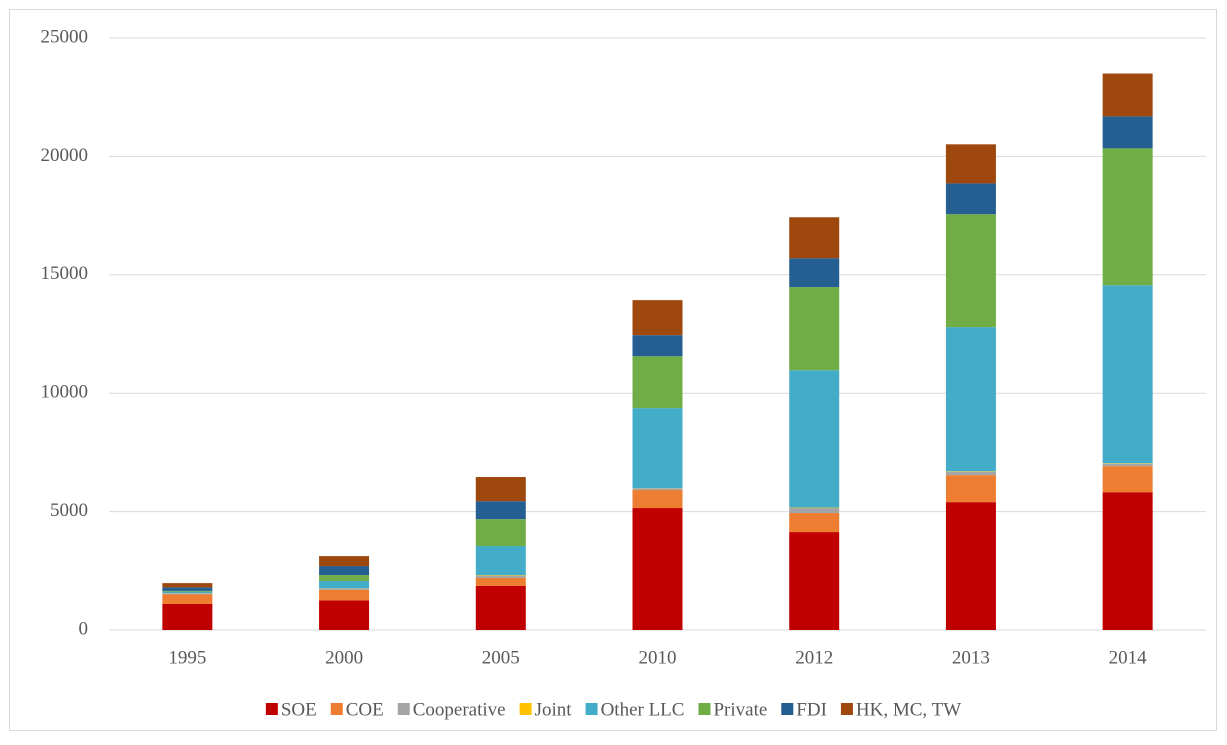 The width and height of the screenshot is (1227, 745). Describe the element at coordinates (65, 155) in the screenshot. I see `y-tick-label: 20000` at that location.